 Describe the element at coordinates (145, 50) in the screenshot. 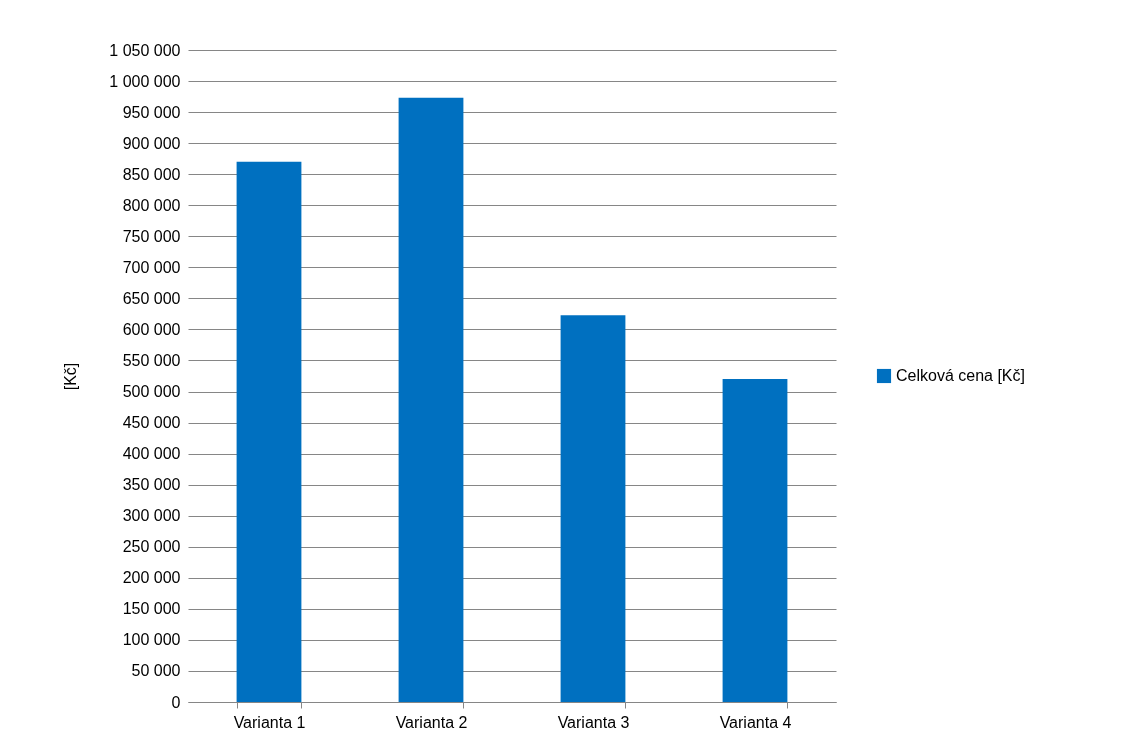

I see `y-tick-label: 1 050 000` at that location.